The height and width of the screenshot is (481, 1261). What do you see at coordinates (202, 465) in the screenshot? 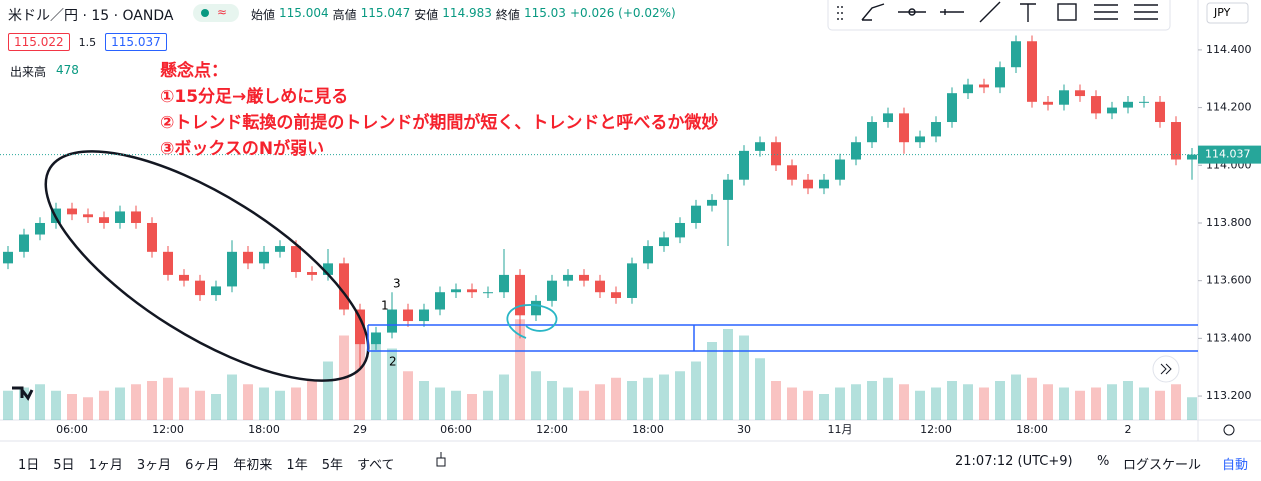
I see `range-button: 6ヶ月` at bounding box center [202, 465].